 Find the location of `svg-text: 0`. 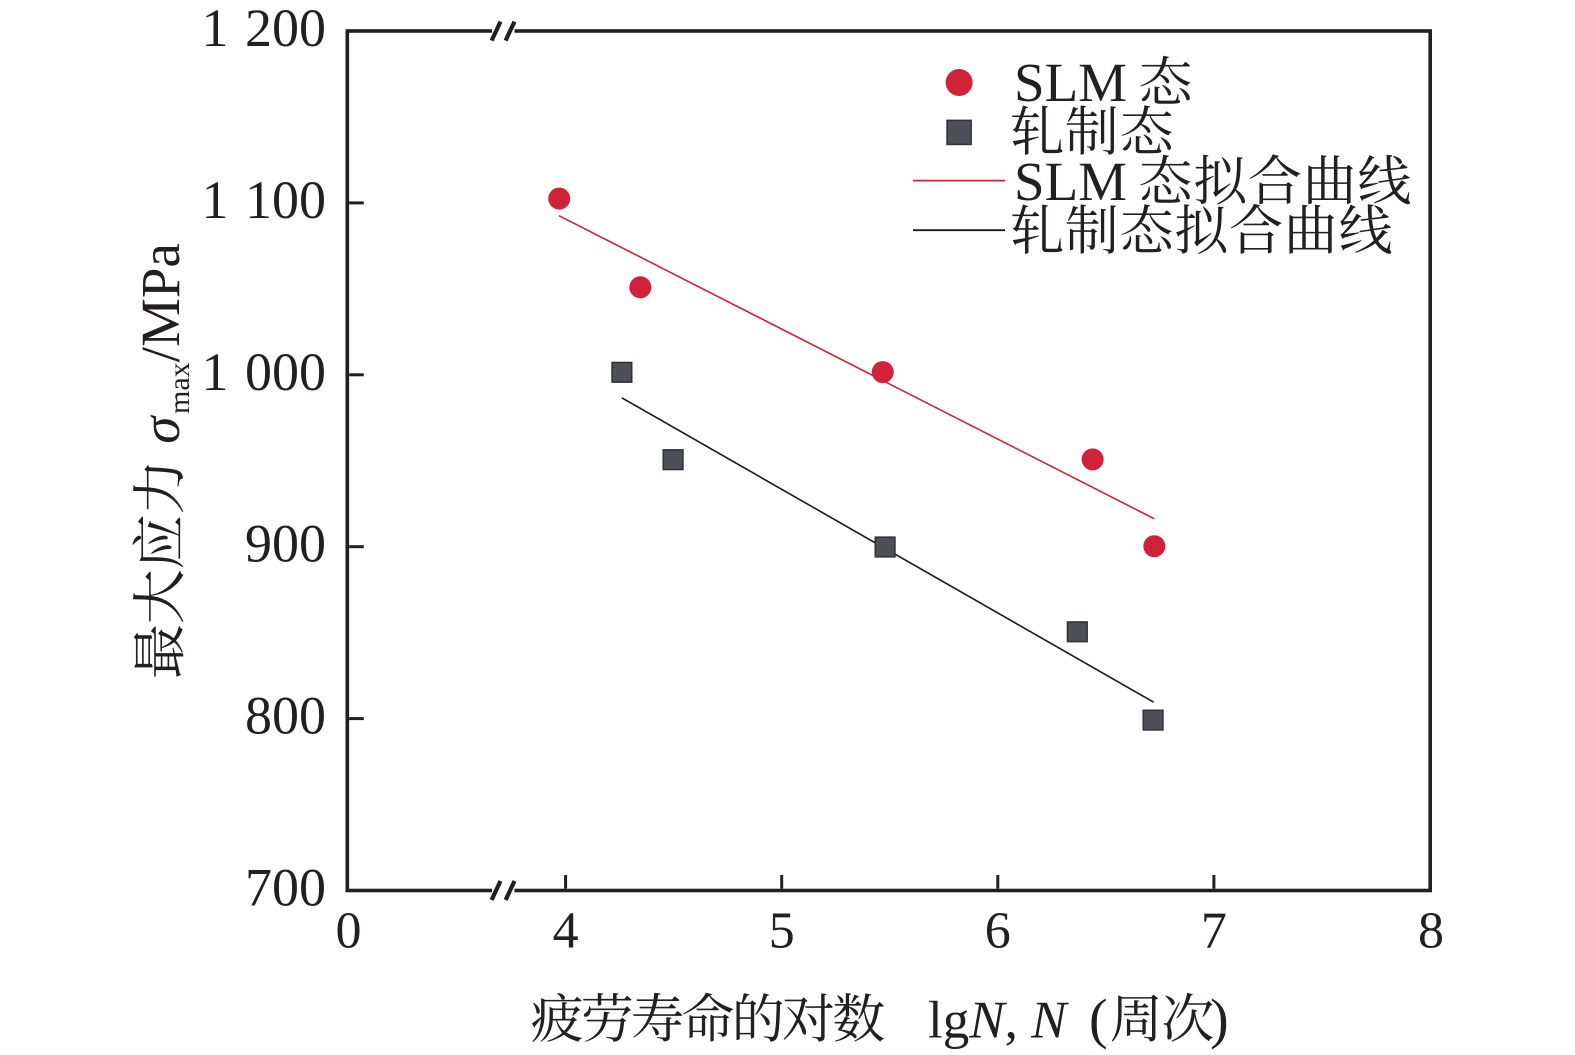

svg-text: 0 is located at coordinates (349, 931).